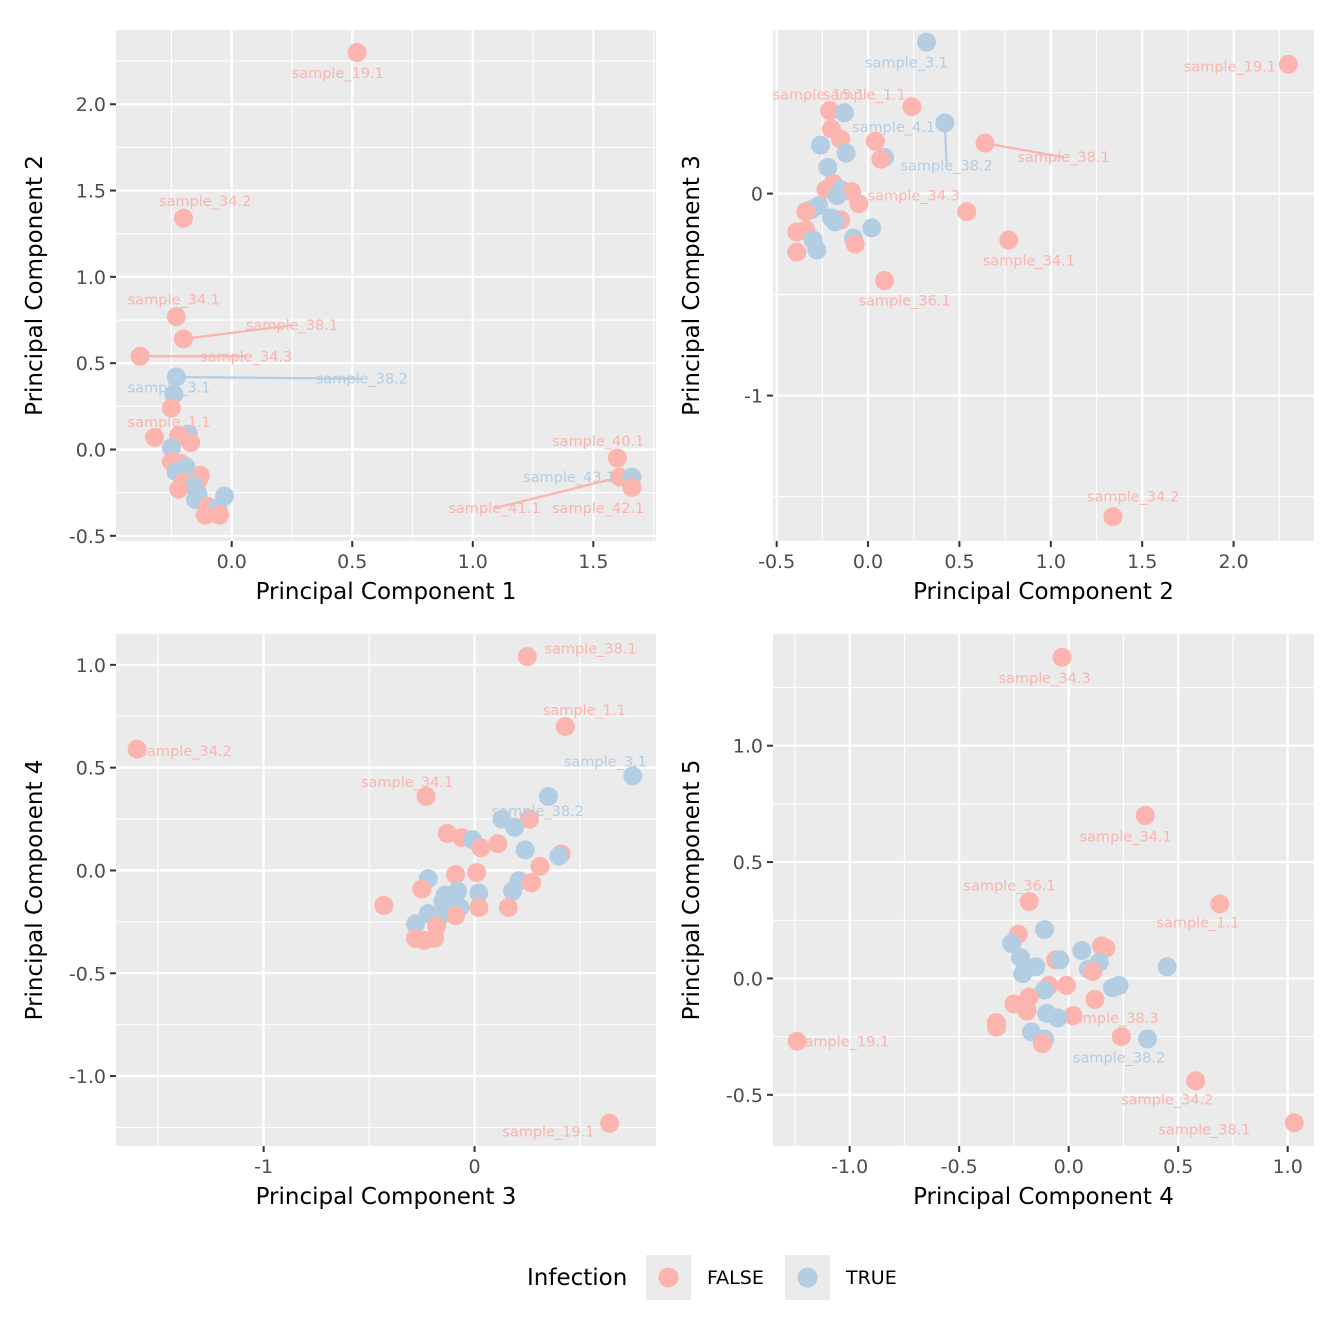  Describe the element at coordinates (692, 285) in the screenshot. I see `y-axis-title: Principal Component 3` at that location.